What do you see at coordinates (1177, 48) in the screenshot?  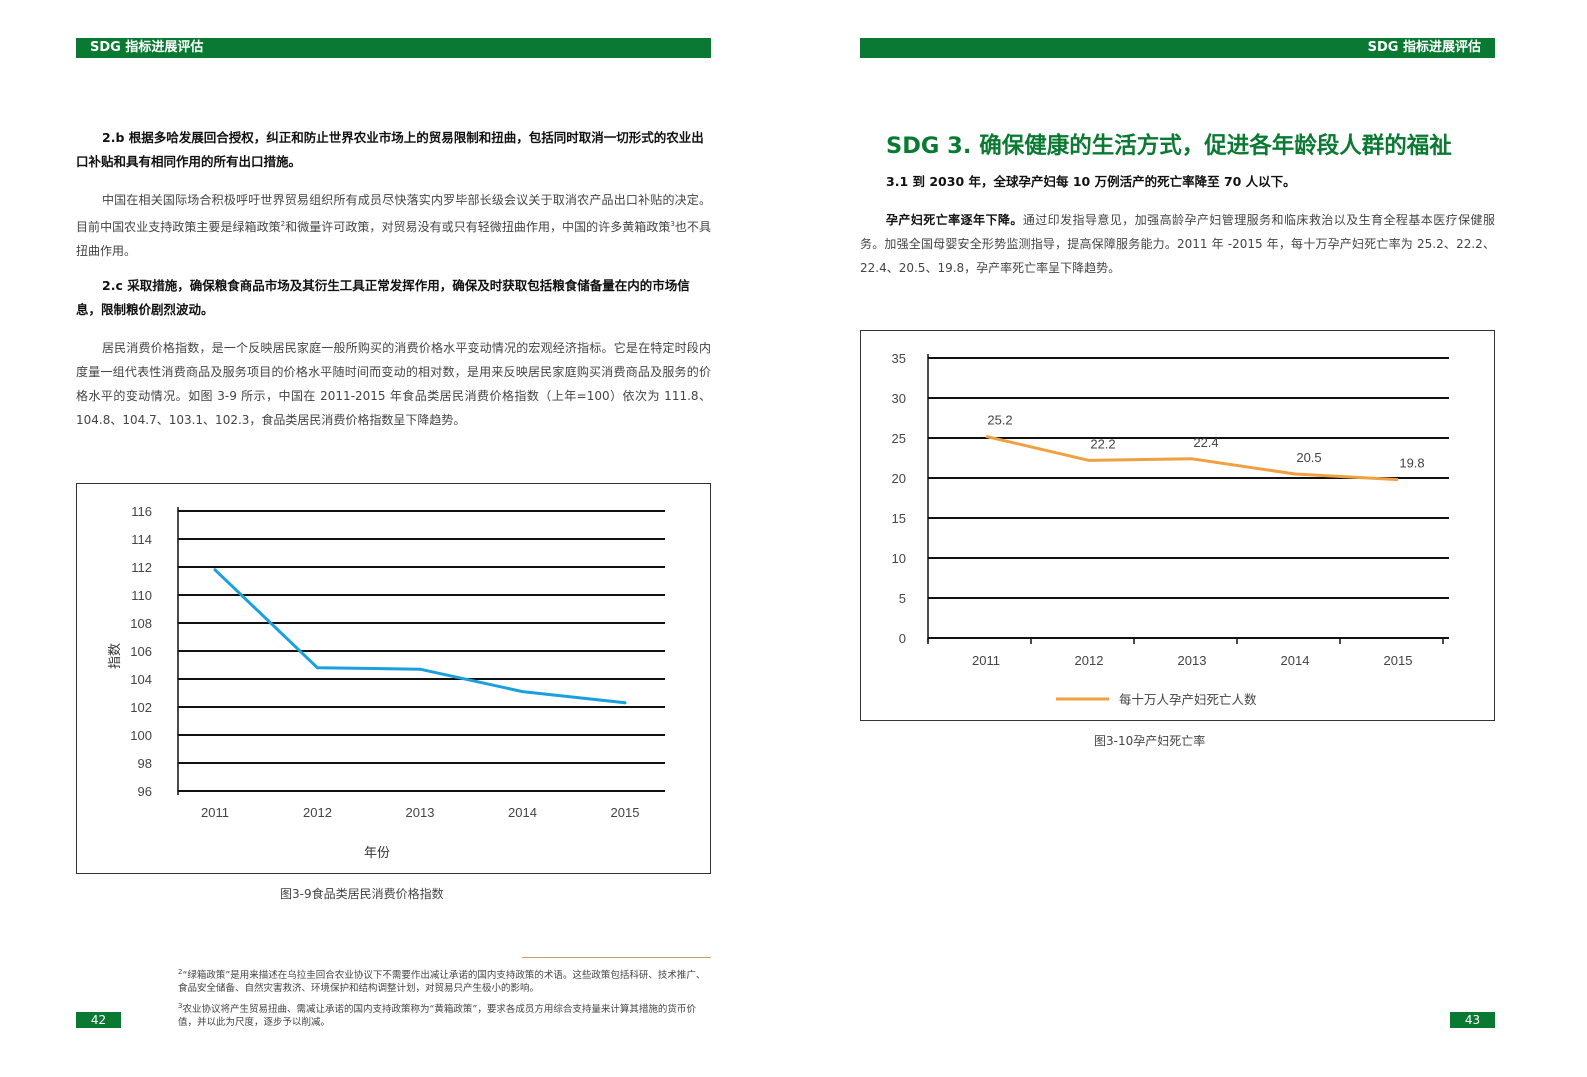 I see `right-header-bar: SDG 指标进展评估` at bounding box center [1177, 48].